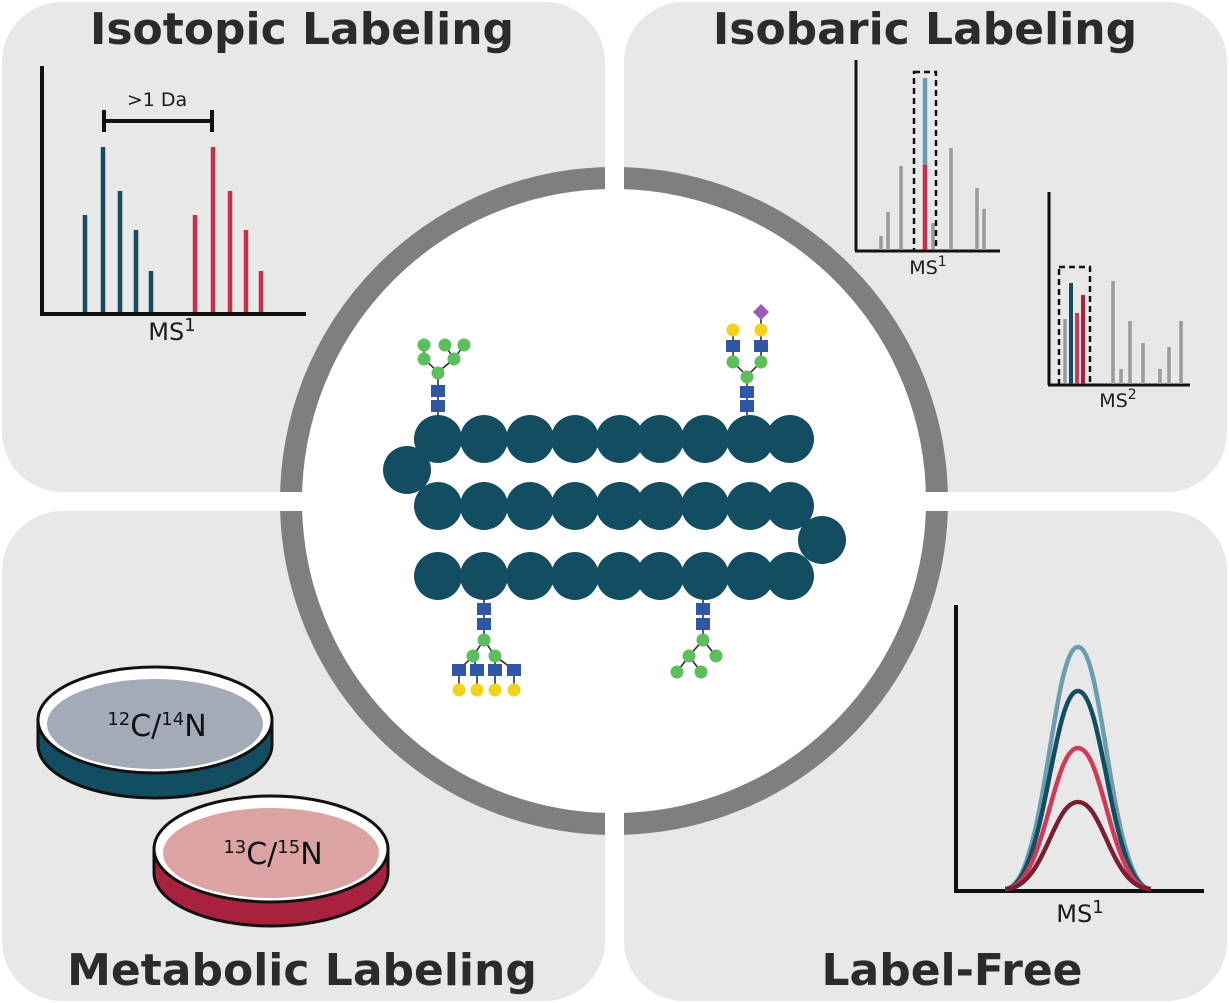 This screenshot has width=1229, height=1003. I want to click on xic-curve-teal, so click(1078, 790).